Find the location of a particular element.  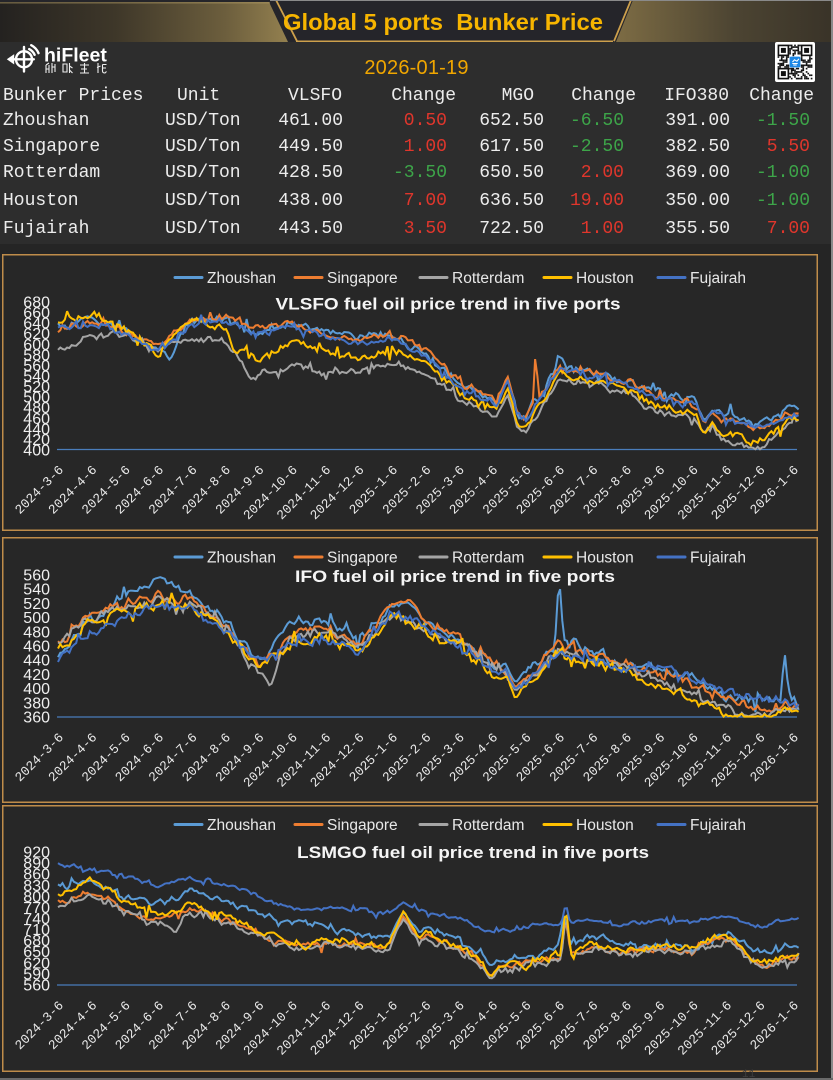

svg-text:VLSFO fuel oil price trend in: VLSFO fuel oil price trend in five ports is located at coordinates (448, 304).